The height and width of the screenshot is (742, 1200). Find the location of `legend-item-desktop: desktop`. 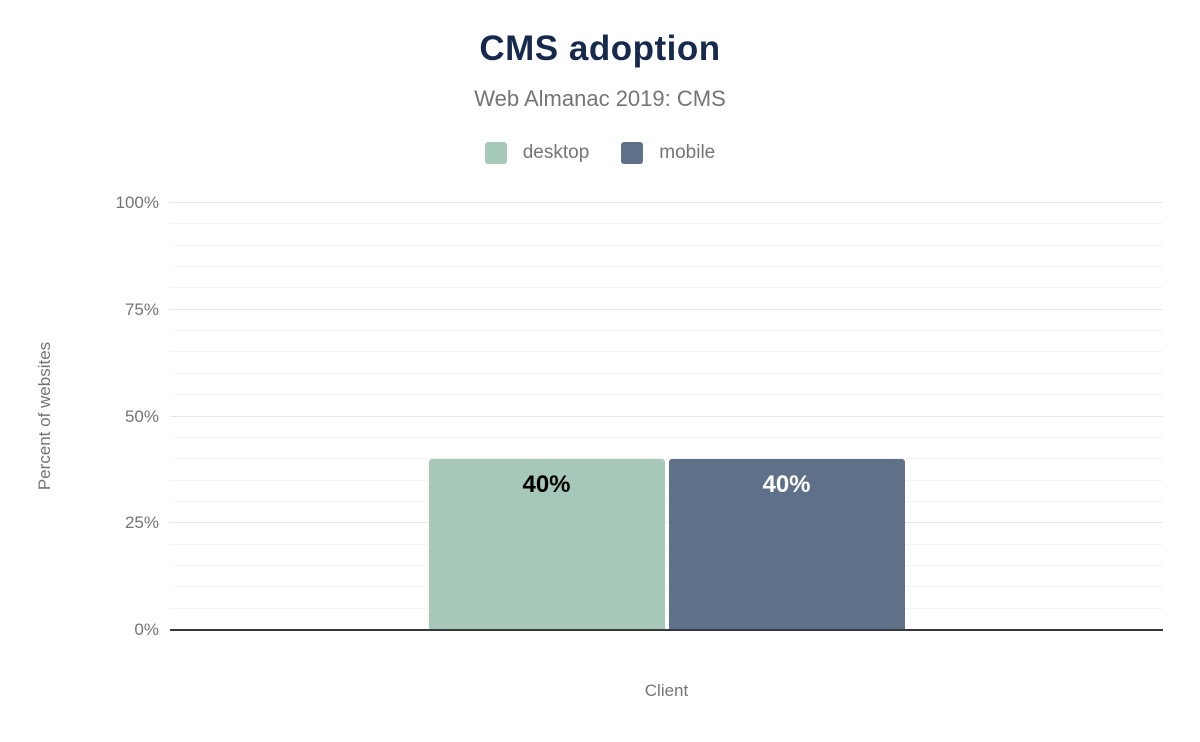

legend-item-desktop: desktop is located at coordinates (537, 152).